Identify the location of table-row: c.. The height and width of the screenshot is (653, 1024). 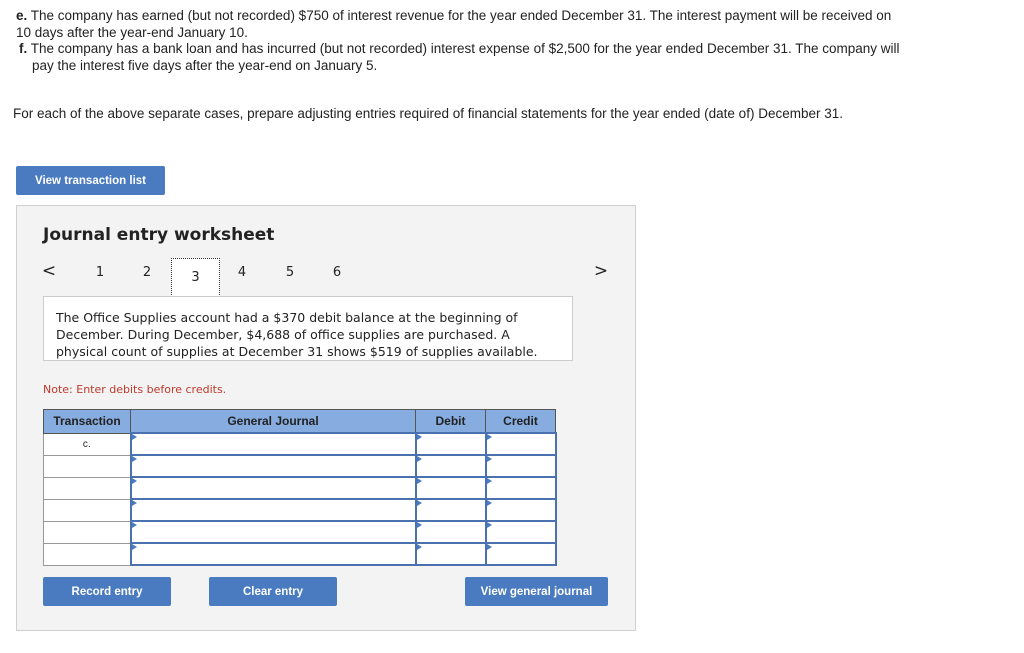
(300, 444).